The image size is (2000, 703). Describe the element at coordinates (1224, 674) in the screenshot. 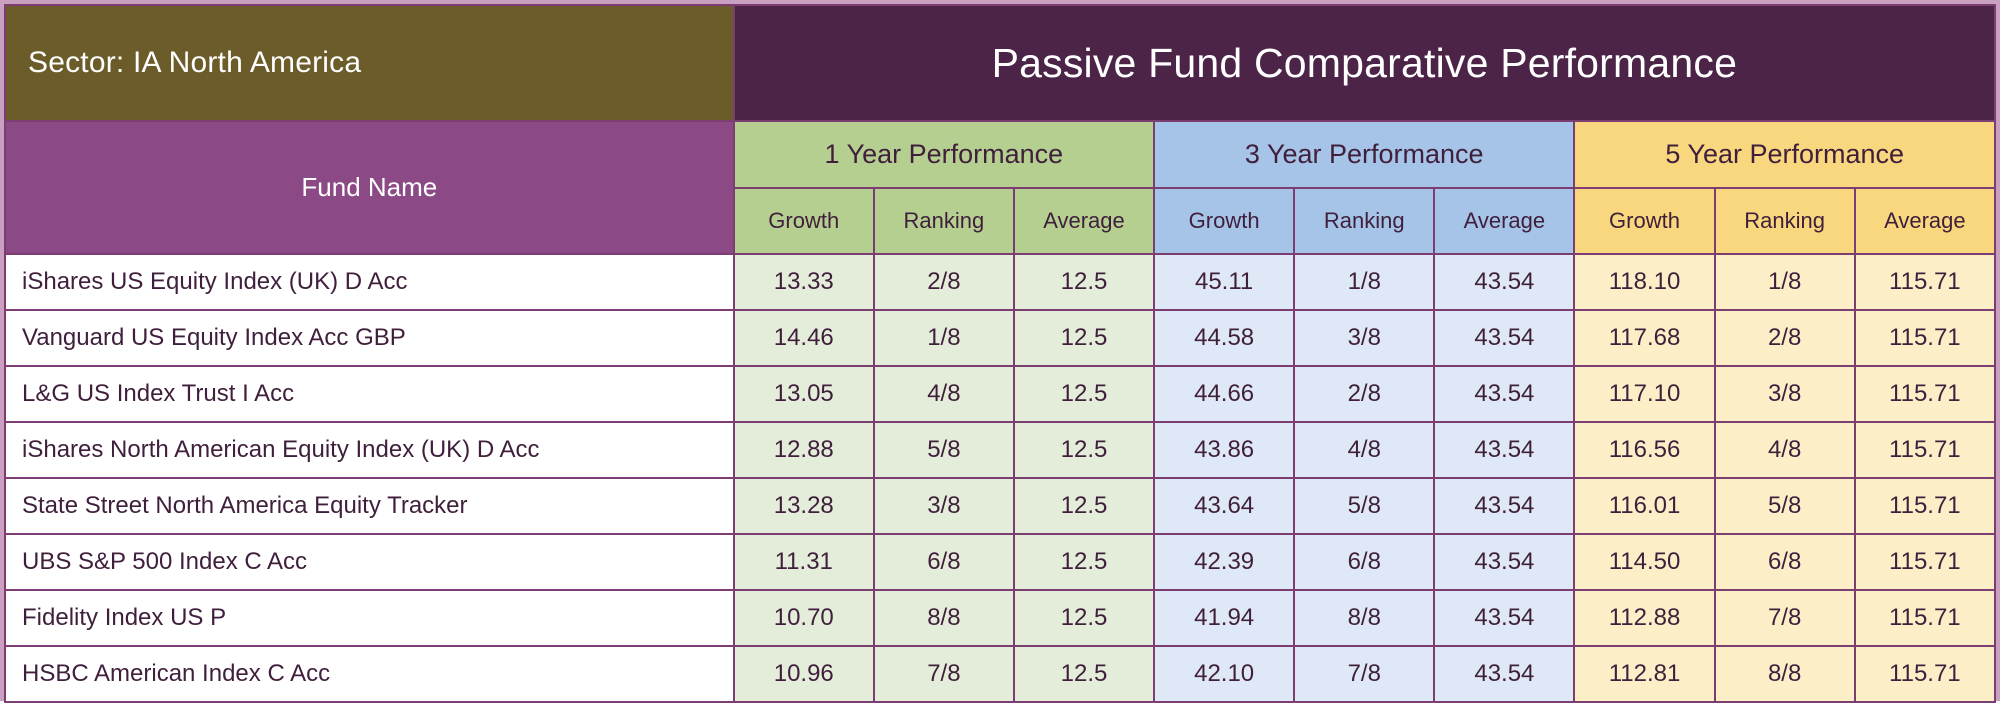

I see `cell-3y-growth: 42.10` at that location.